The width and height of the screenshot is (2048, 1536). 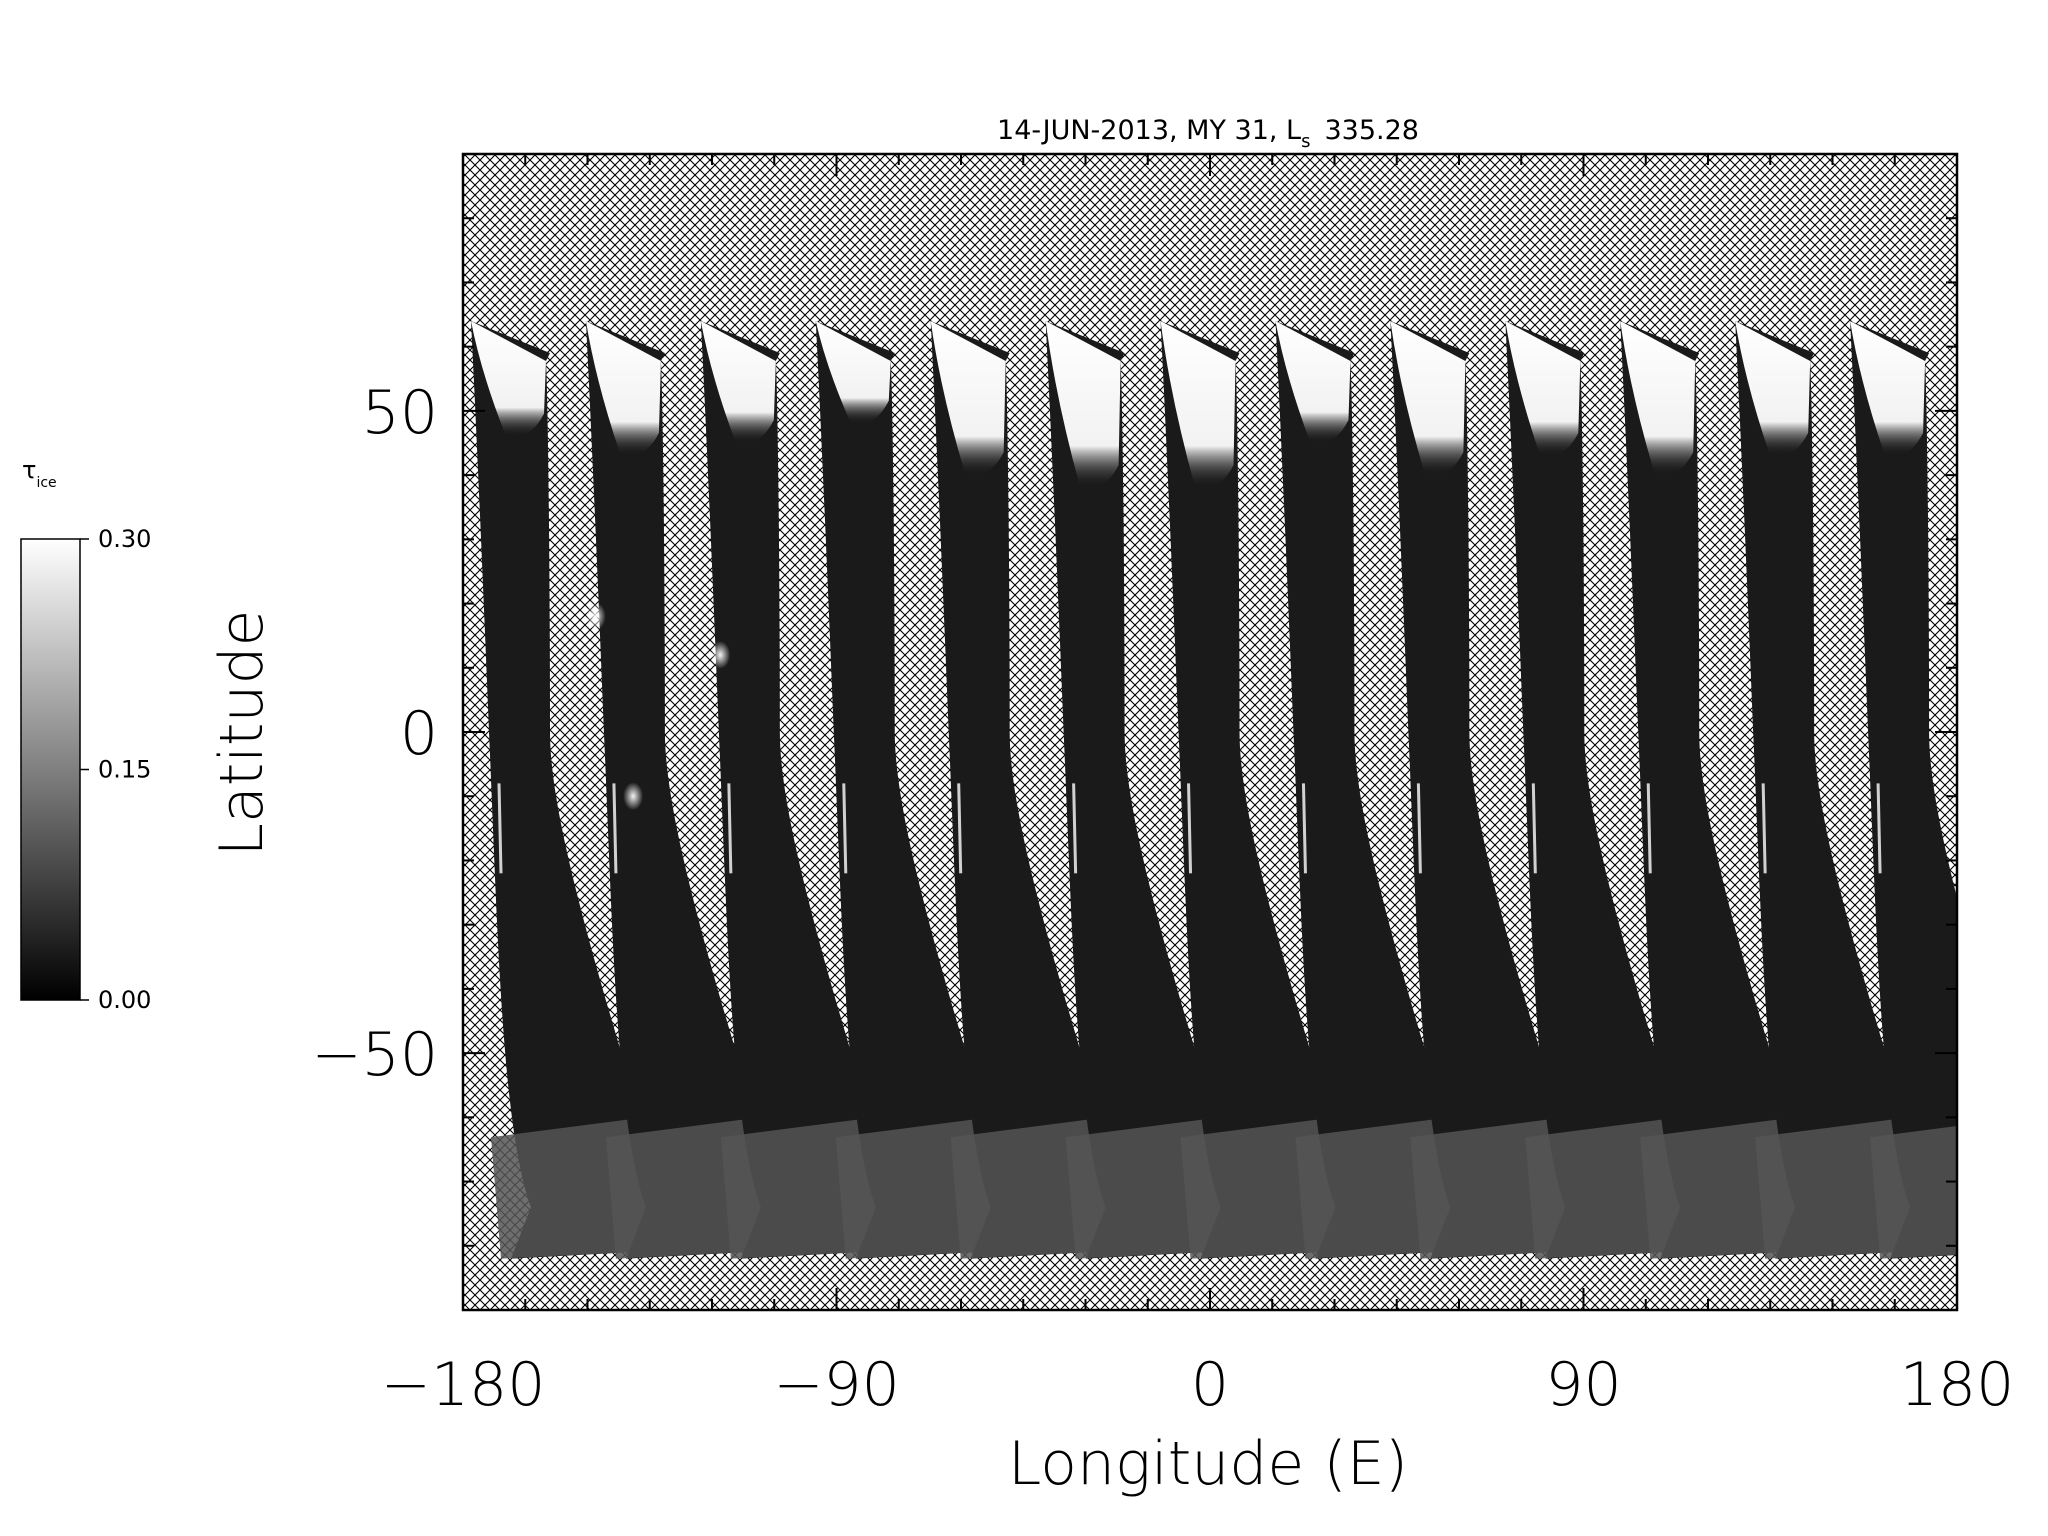 What do you see at coordinates (400, 413) in the screenshot?
I see `y-tick-label: 50` at bounding box center [400, 413].